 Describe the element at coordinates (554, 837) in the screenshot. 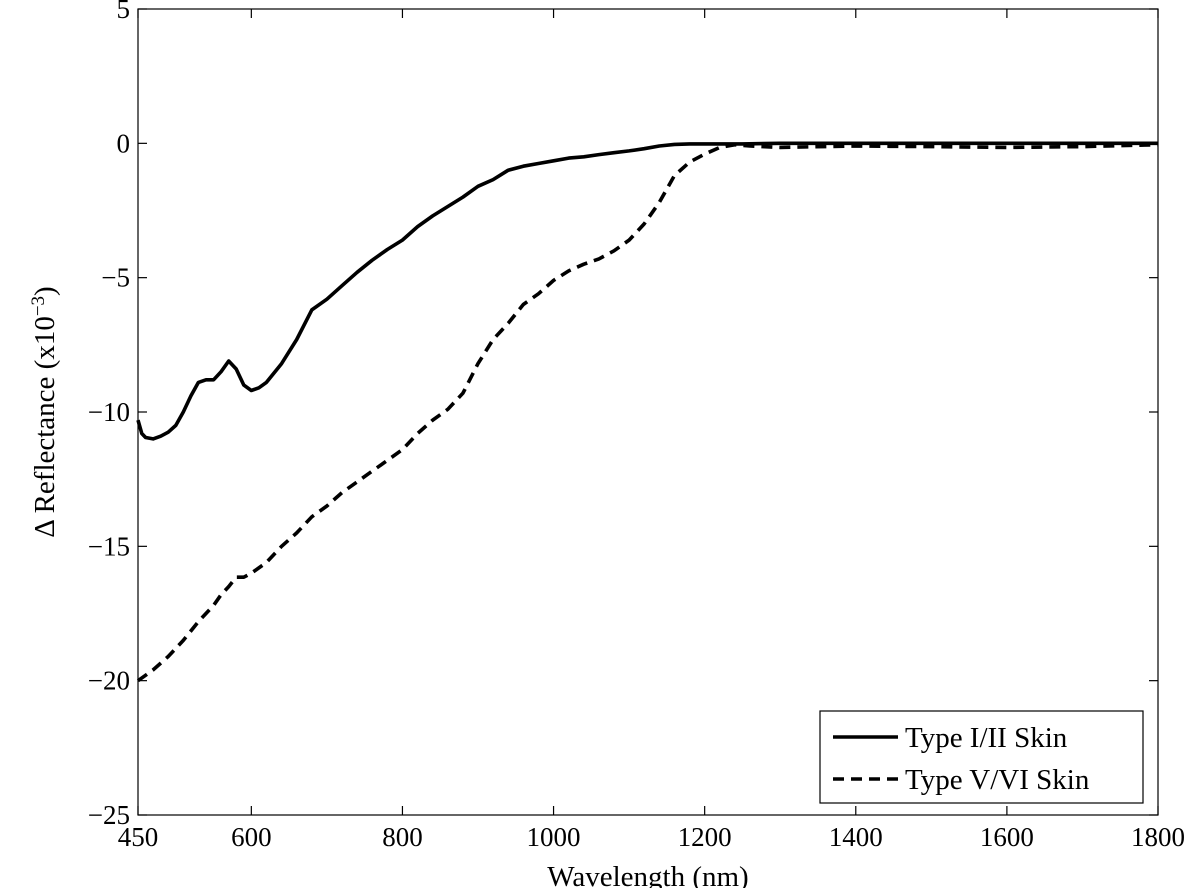

I see `x-tick-label: 1000` at that location.